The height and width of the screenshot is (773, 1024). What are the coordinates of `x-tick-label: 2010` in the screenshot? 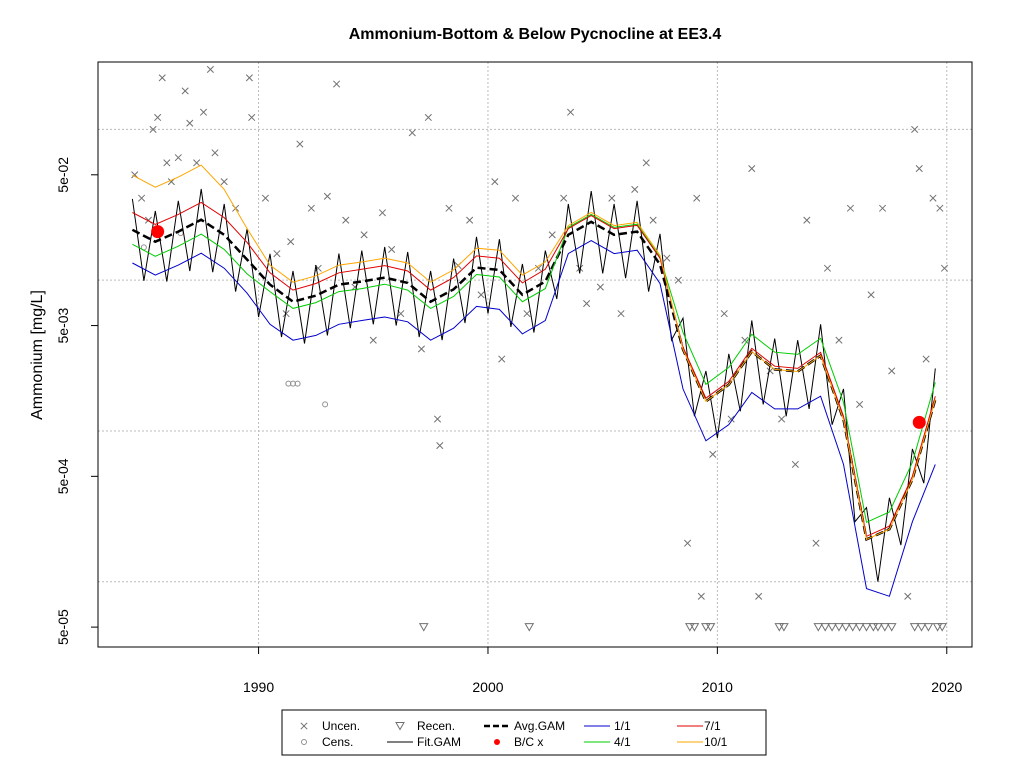 It's located at (717, 687).